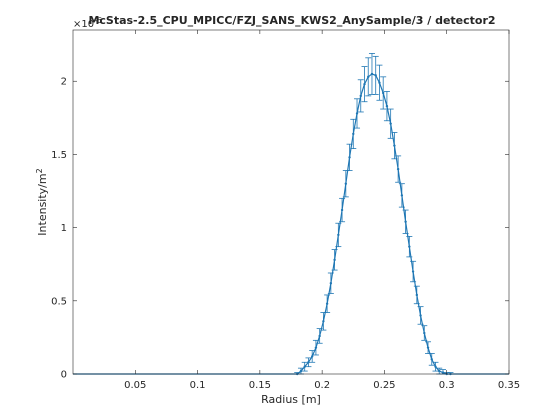 The width and height of the screenshot is (560, 420). Describe the element at coordinates (291, 399) in the screenshot. I see `x-axis-label: Radius [m]` at that location.